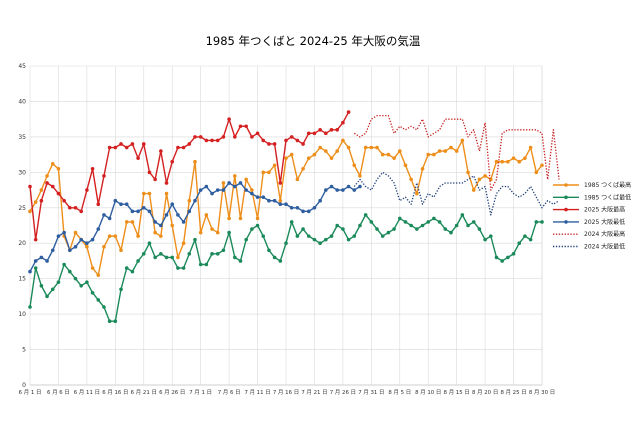 The height and width of the screenshot is (424, 640). What do you see at coordinates (115, 392) in the screenshot?
I see `x-tick-label: 6 月 16 日` at bounding box center [115, 392].